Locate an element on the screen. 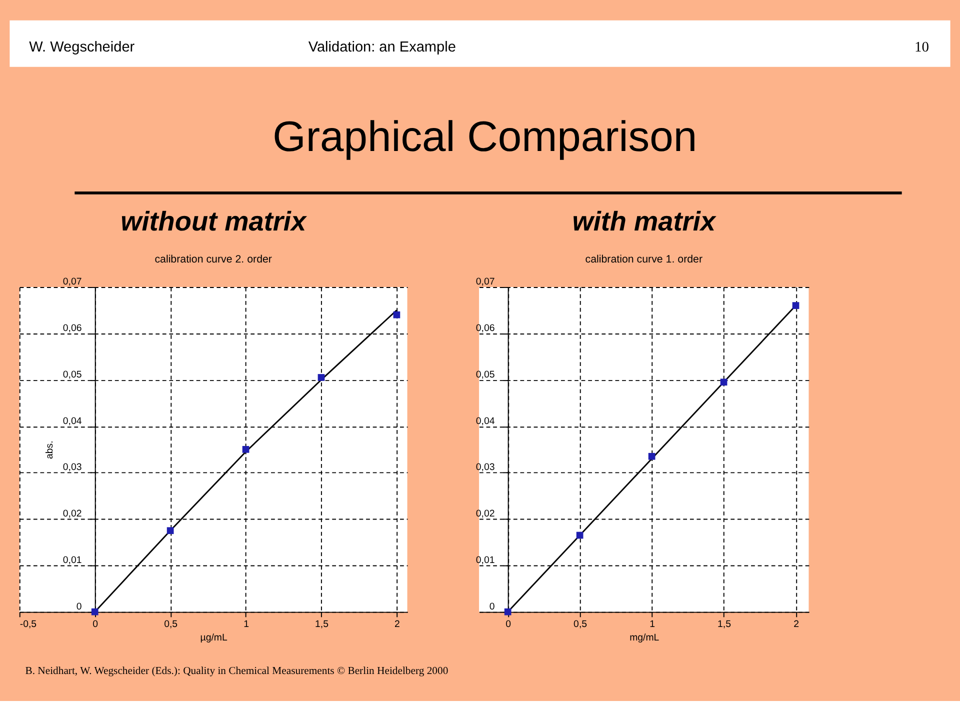 The height and width of the screenshot is (720, 960). chart-subtitle: without matrix is located at coordinates (214, 221).